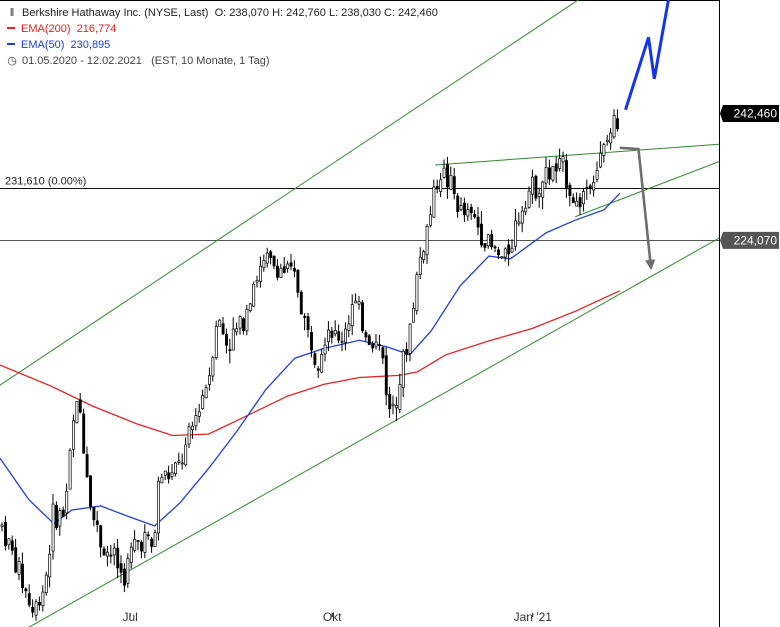 The height and width of the screenshot is (627, 780). Describe the element at coordinates (647, 55) in the screenshot. I see `projection-up-scenario` at that location.